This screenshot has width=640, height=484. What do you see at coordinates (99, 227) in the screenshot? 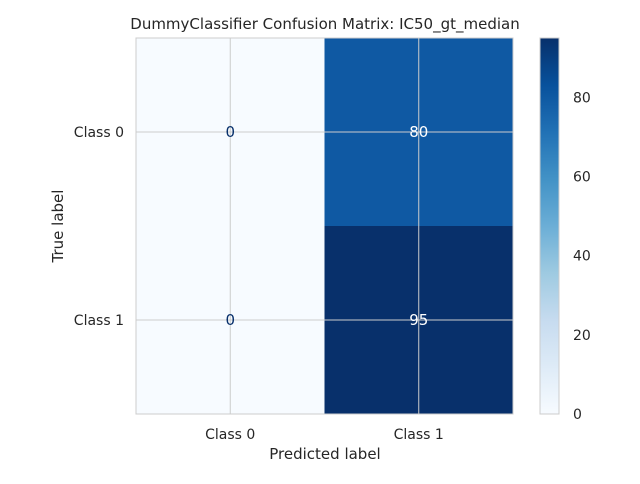
I see `y-axis-ticks: Class 0 Class 1` at bounding box center [99, 227].